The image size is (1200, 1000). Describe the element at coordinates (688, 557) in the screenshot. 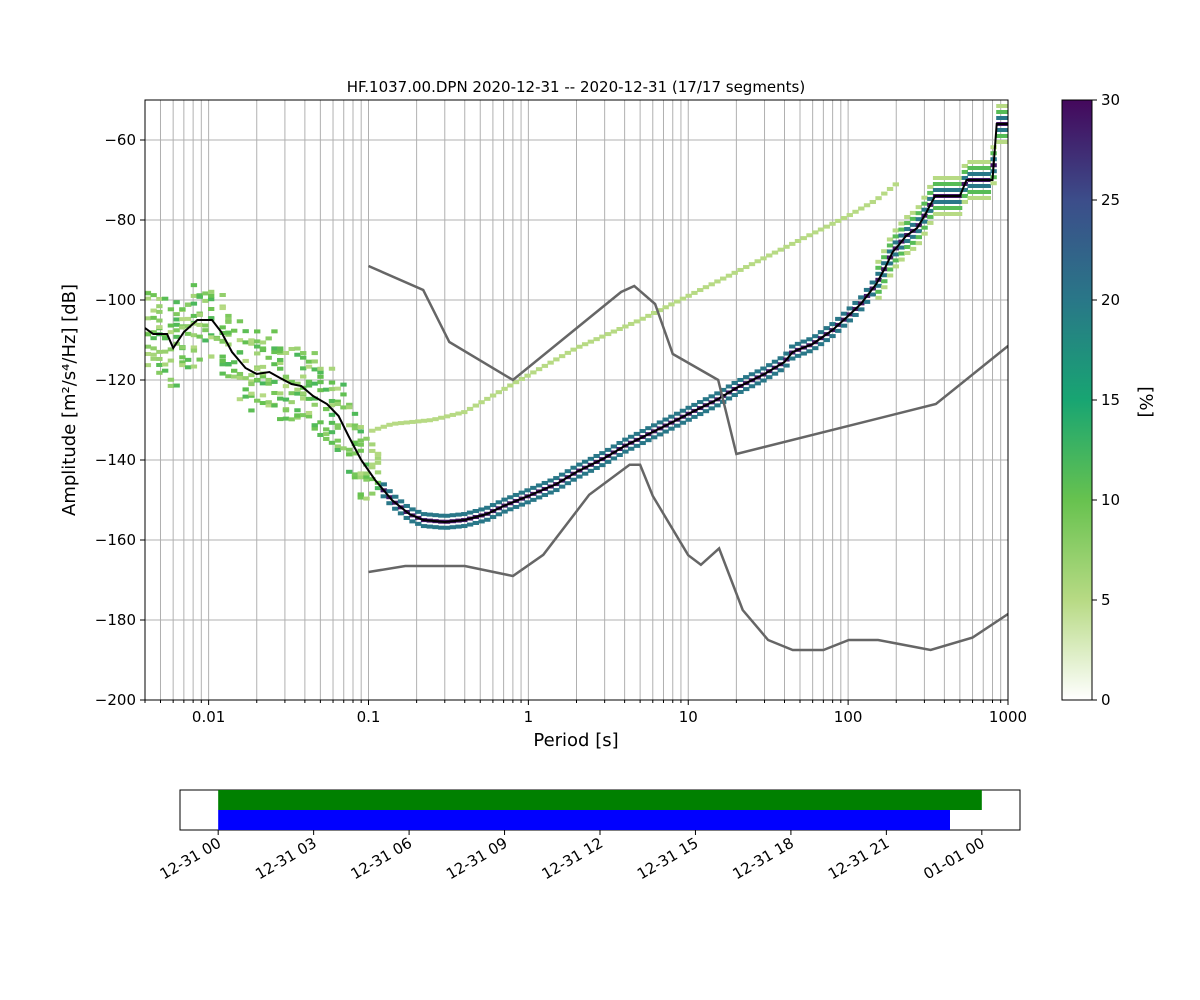

I see `noise-model-lower-line` at that location.